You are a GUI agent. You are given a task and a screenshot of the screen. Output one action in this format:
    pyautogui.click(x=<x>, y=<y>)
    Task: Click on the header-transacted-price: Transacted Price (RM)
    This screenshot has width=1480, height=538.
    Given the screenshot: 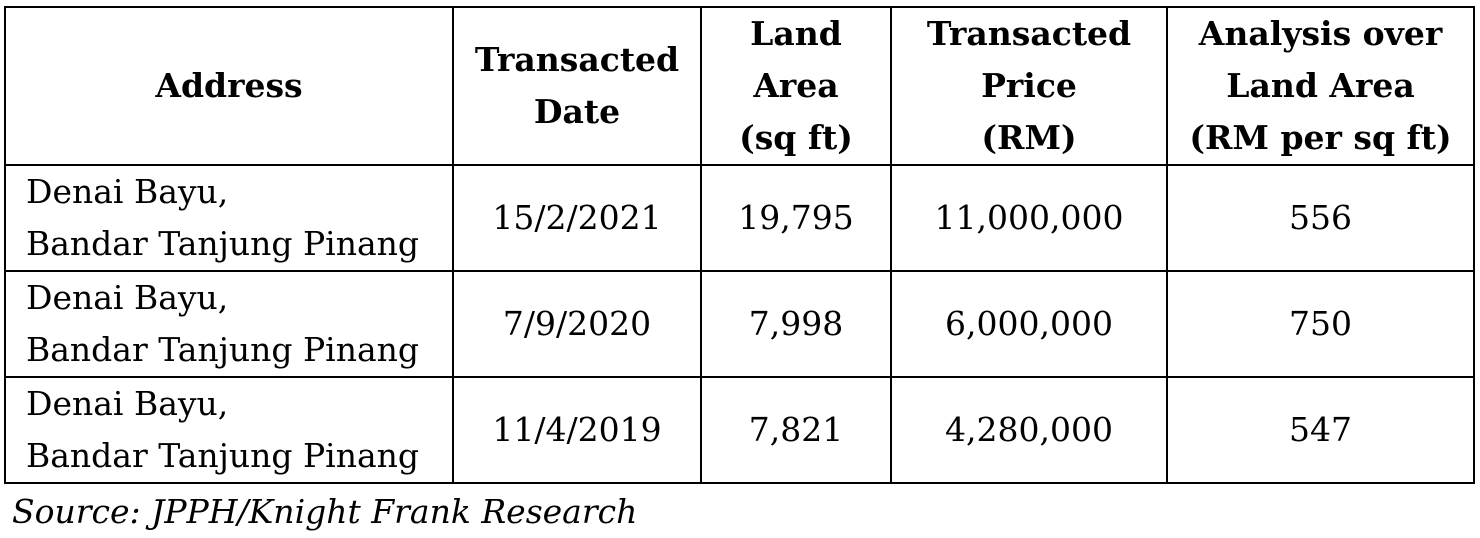 What is the action you would take?
    pyautogui.click(x=1029, y=86)
    